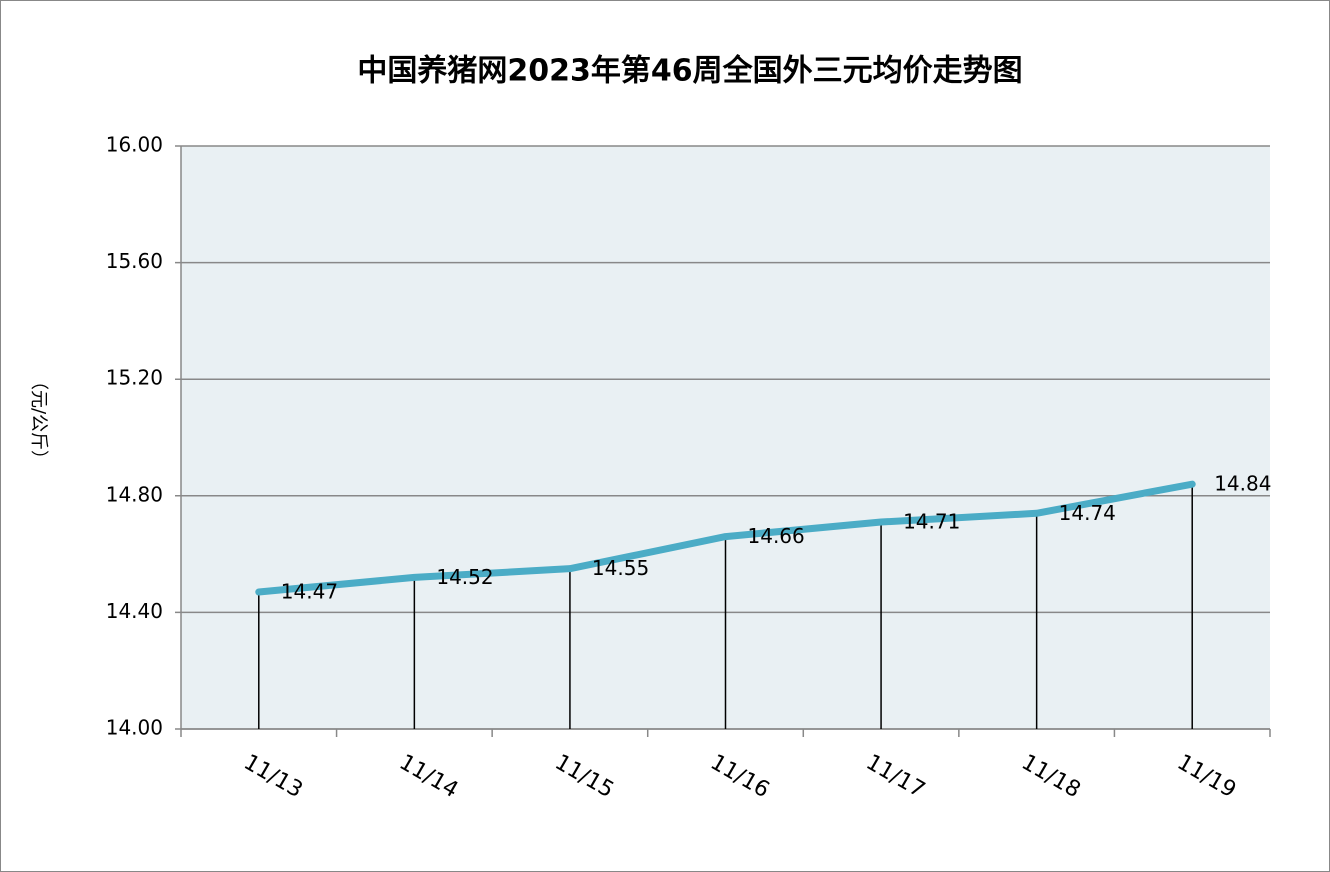  What do you see at coordinates (309, 591) in the screenshot?
I see `data-label: 14.47` at bounding box center [309, 591].